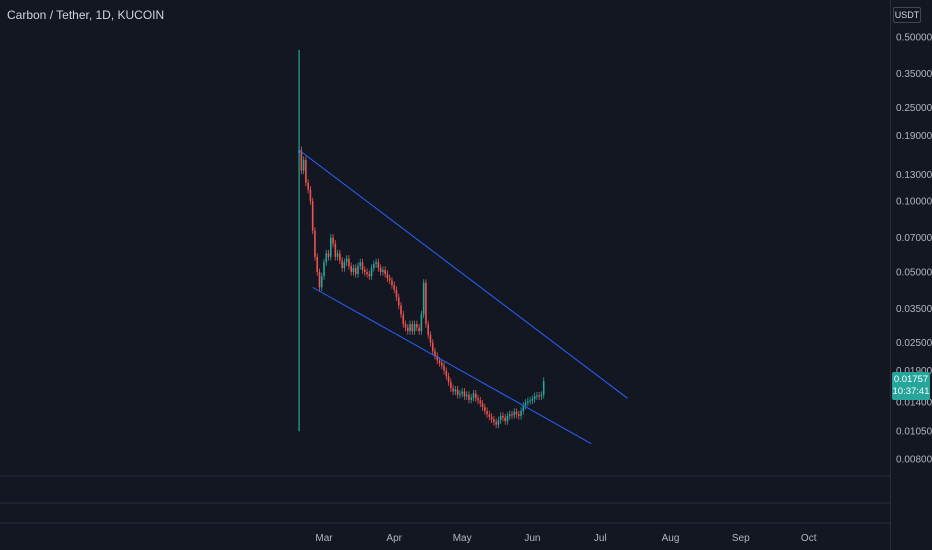 Image resolution: width=932 pixels, height=550 pixels. What do you see at coordinates (565, 538) in the screenshot?
I see `time-axis: Mar Apr May Jun Jul Aug Sep Oct` at bounding box center [565, 538].